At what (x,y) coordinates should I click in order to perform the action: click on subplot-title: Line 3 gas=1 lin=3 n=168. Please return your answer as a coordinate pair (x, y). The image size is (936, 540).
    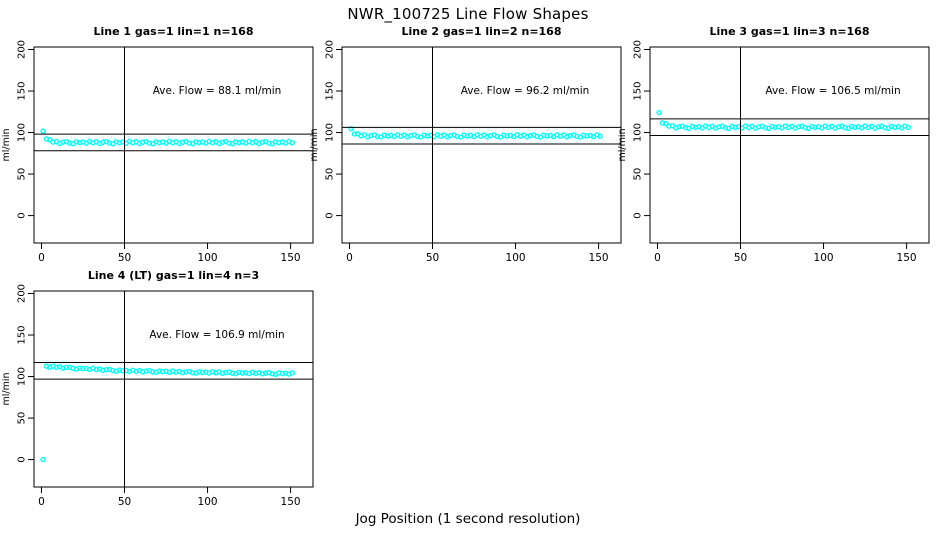
    Looking at the image, I should click on (789, 31).